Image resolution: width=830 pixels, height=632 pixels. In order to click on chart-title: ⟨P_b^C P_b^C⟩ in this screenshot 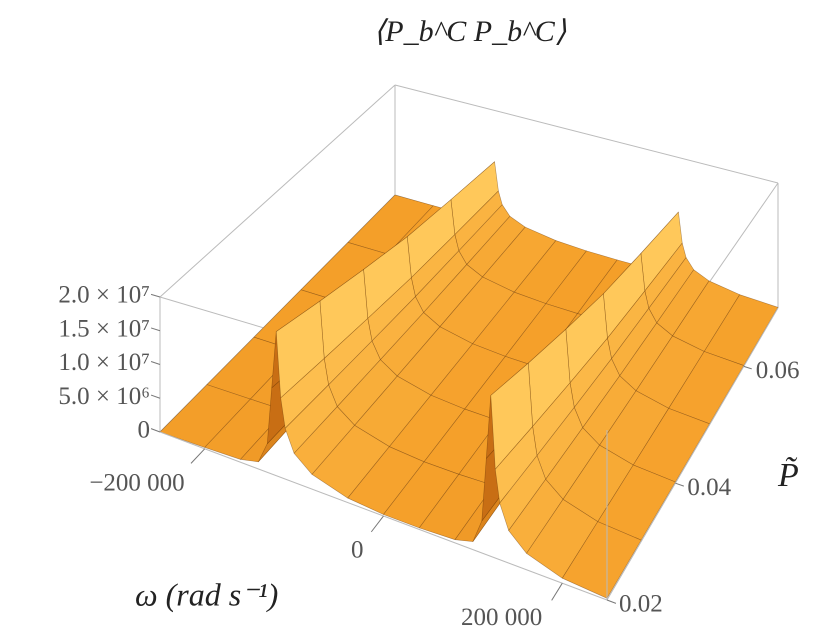, I will do `click(470, 31)`.